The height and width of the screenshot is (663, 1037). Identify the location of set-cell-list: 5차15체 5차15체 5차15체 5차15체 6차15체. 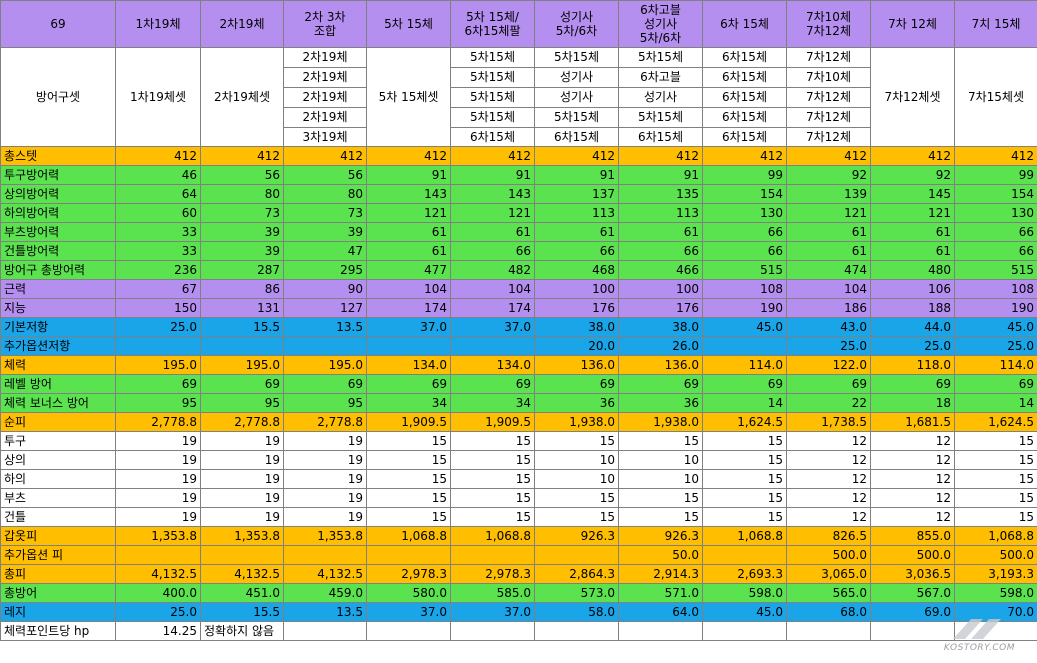
(492, 97).